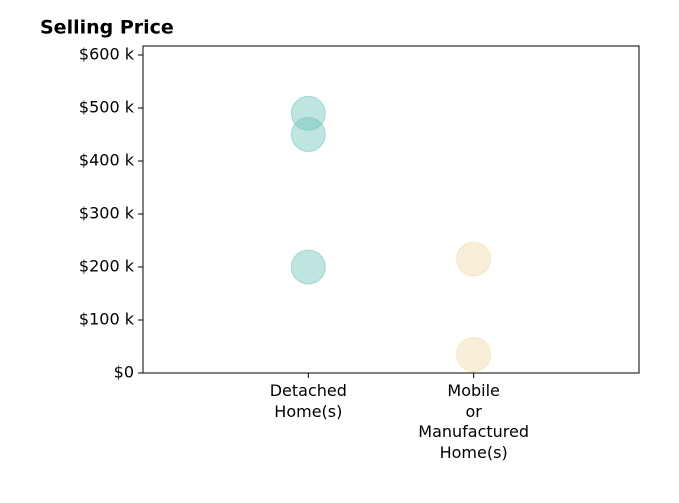  I want to click on y-tick-label: $200 k, so click(107, 266).